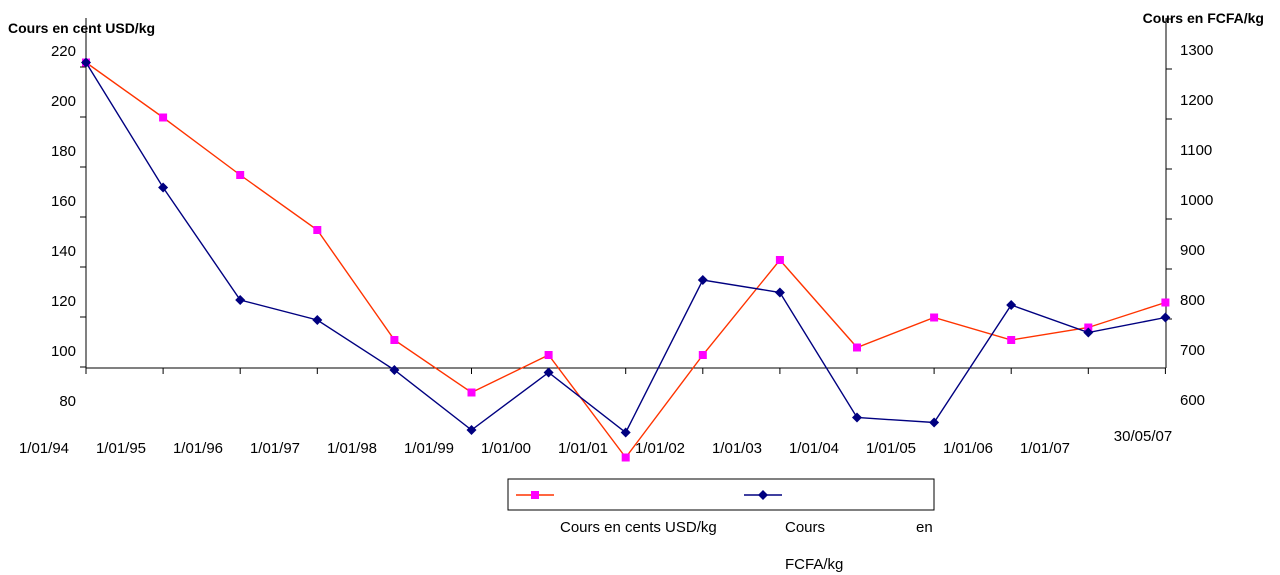  What do you see at coordinates (506, 448) in the screenshot?
I see `x-tick-label: 1/01/00` at bounding box center [506, 448].